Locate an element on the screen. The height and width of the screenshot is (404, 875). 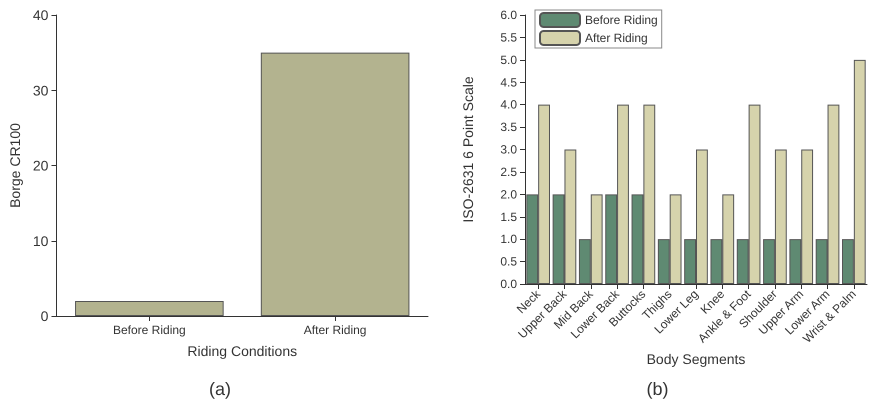
text: (b) is located at coordinates (657, 389).